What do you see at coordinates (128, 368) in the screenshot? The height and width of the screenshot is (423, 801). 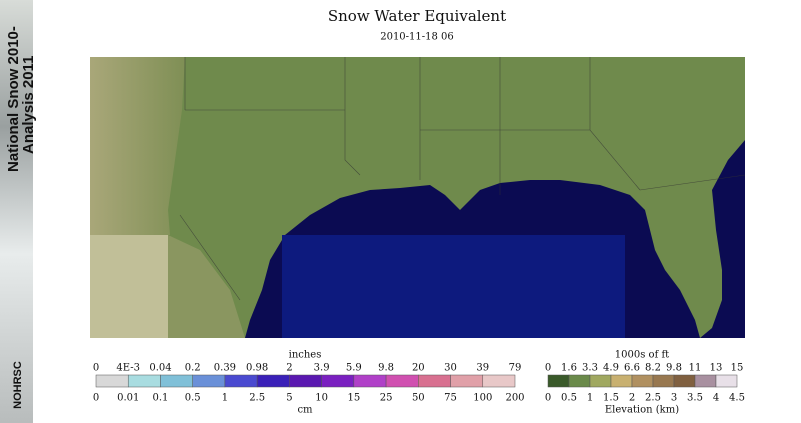 I see `legend-label: 4E-3` at bounding box center [128, 368].